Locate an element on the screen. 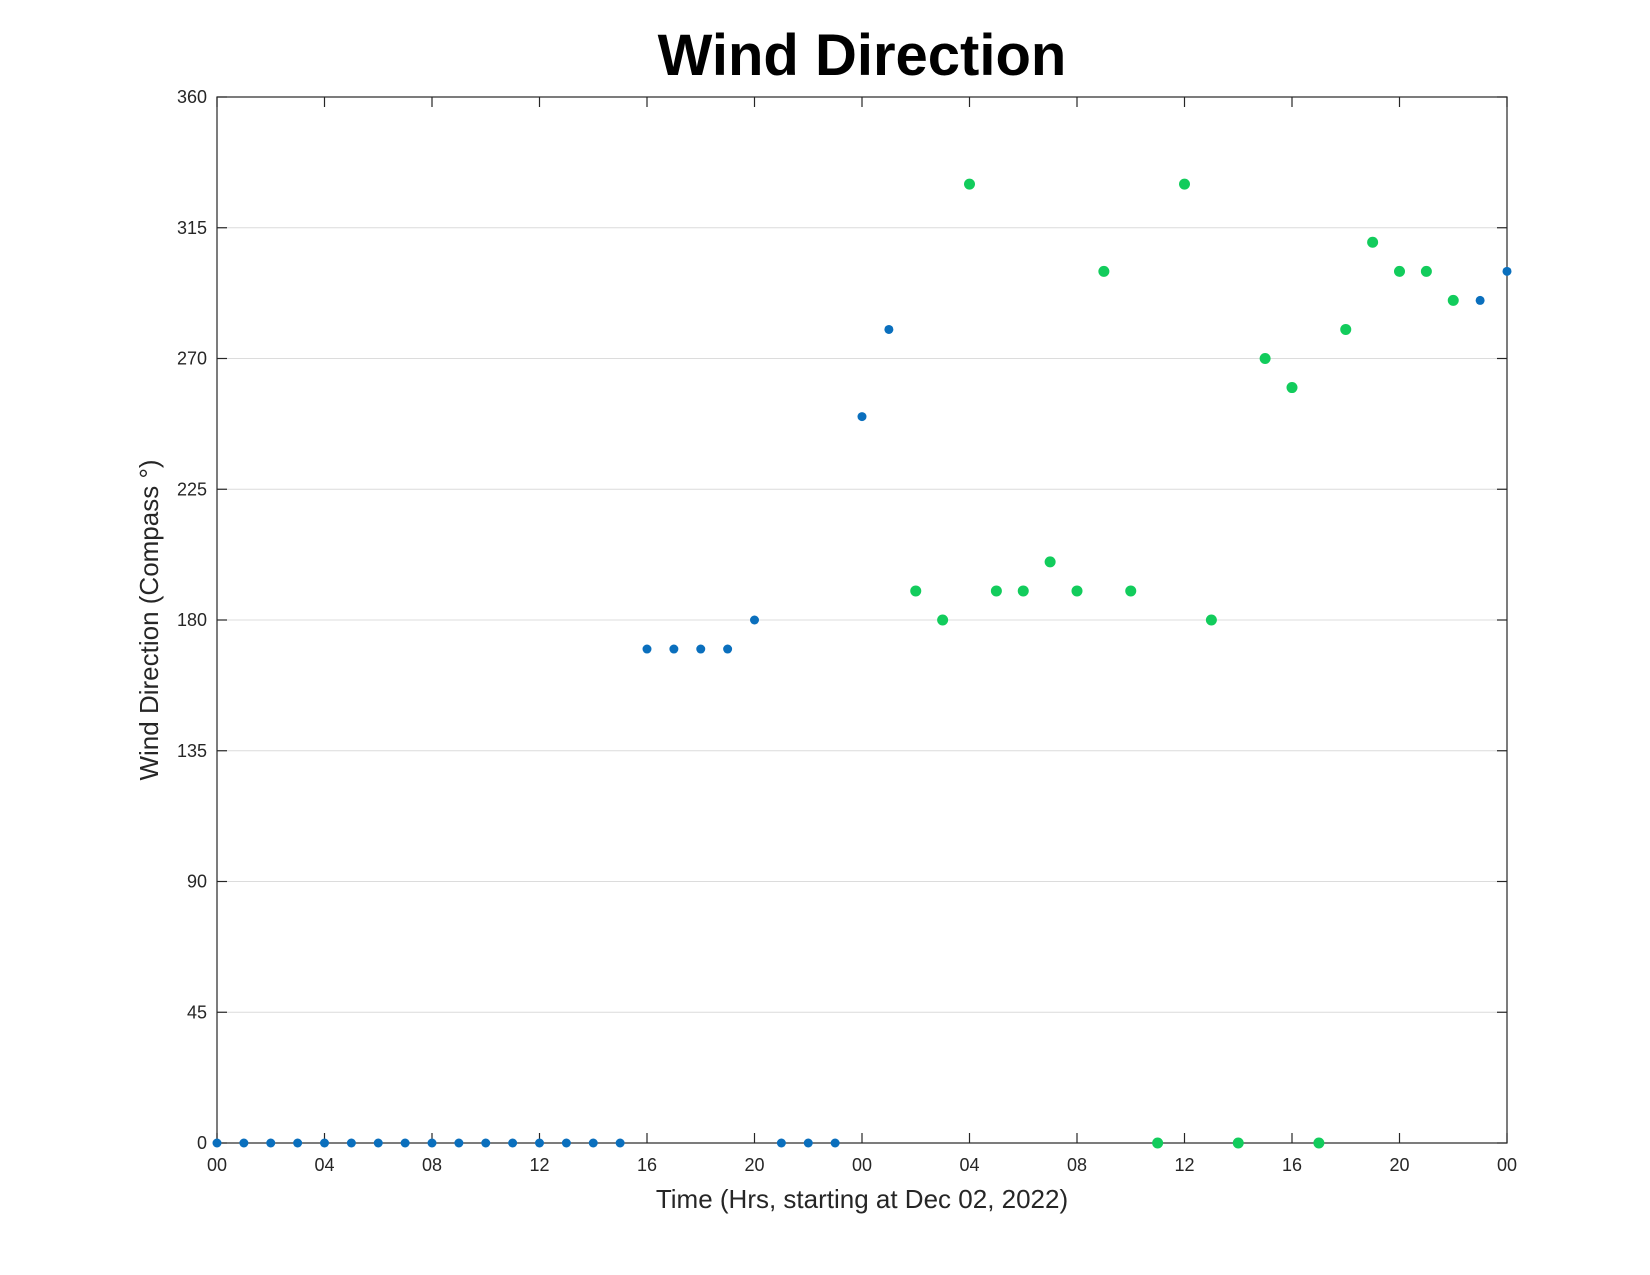 This screenshot has height=1275, width=1650. y-tick-label: 0 is located at coordinates (202, 1143).